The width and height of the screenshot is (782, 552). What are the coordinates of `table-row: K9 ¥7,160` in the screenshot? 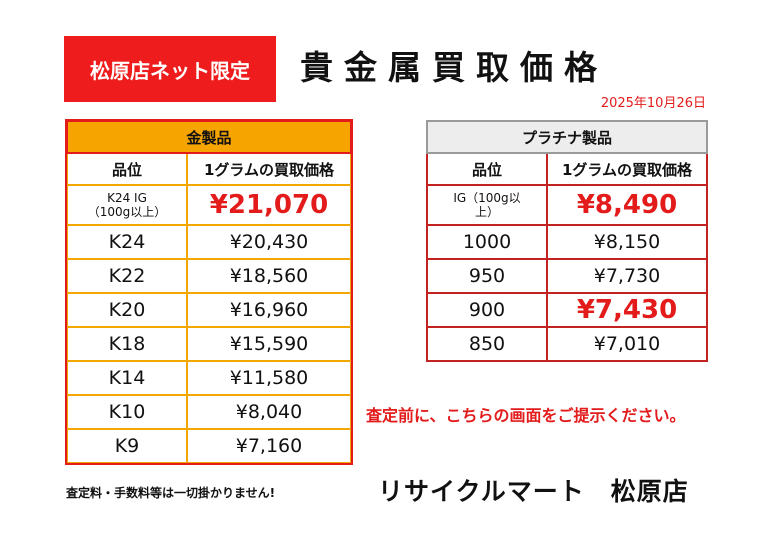 It's located at (209, 446).